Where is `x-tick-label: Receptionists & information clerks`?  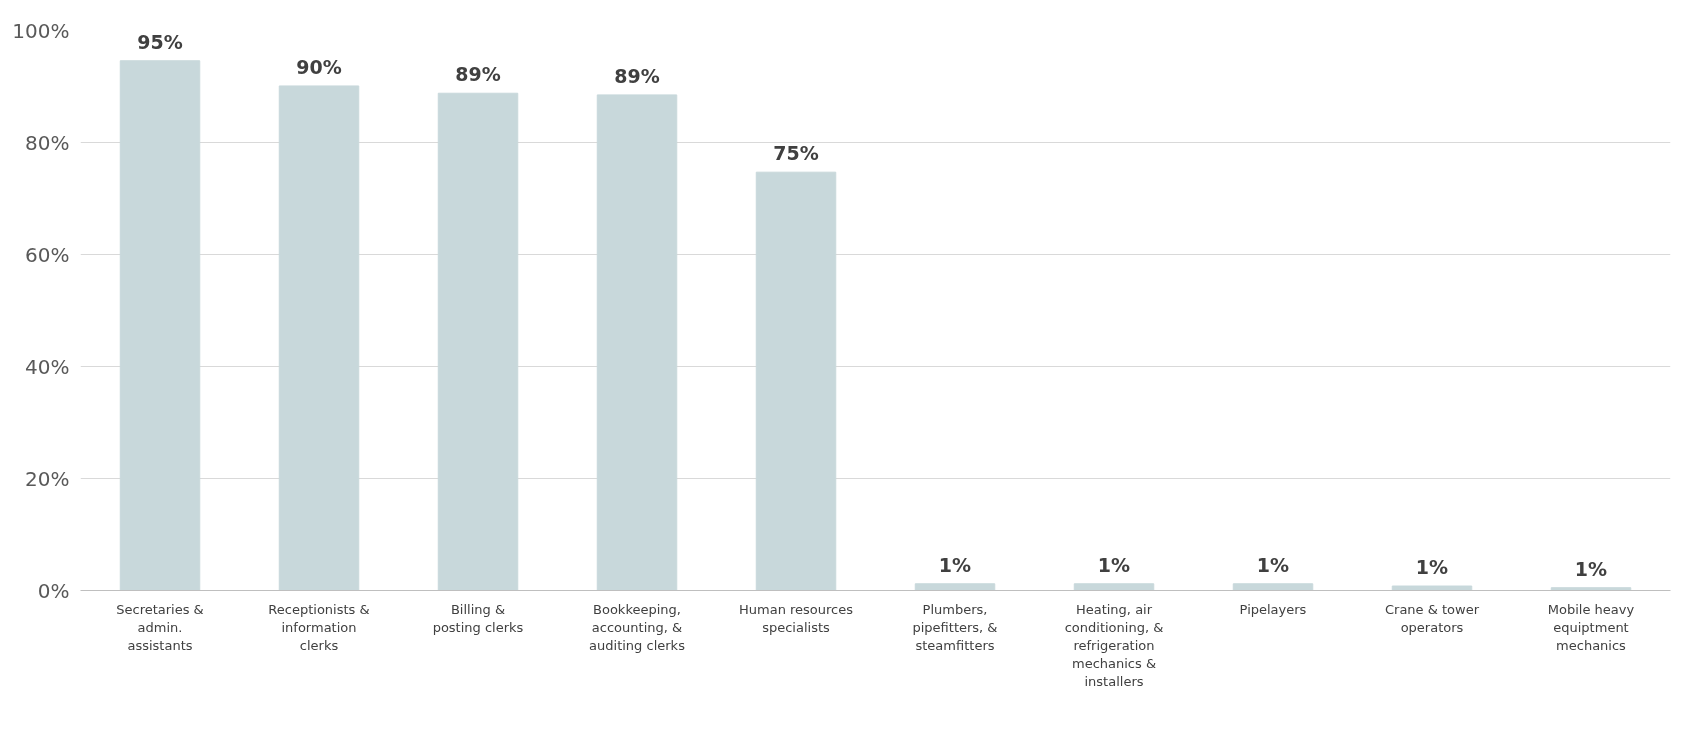 x-tick-label: Receptionists & information clerks is located at coordinates (319, 627).